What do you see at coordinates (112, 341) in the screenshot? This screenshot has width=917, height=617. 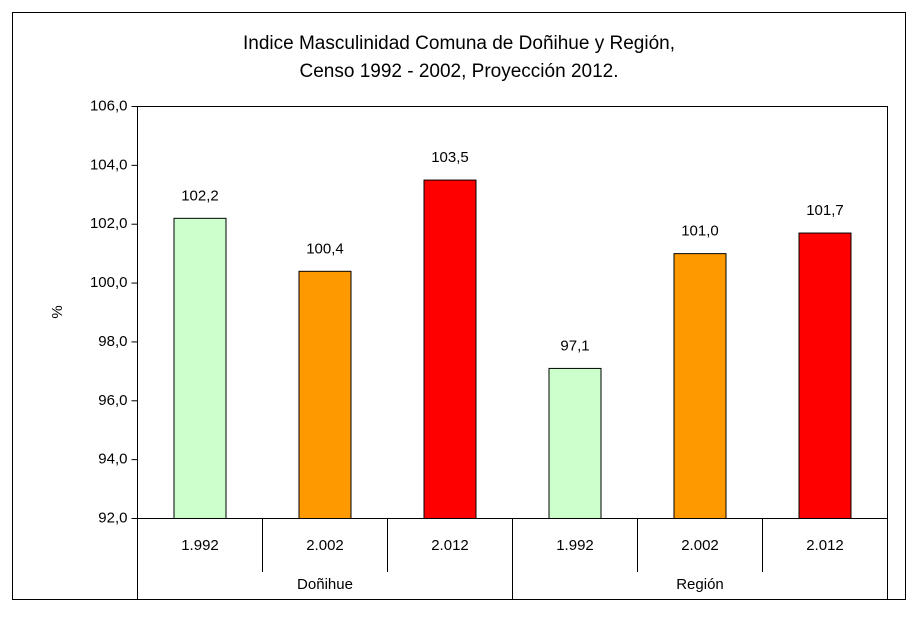 I see `y-tick-label: 98,0` at bounding box center [112, 341].